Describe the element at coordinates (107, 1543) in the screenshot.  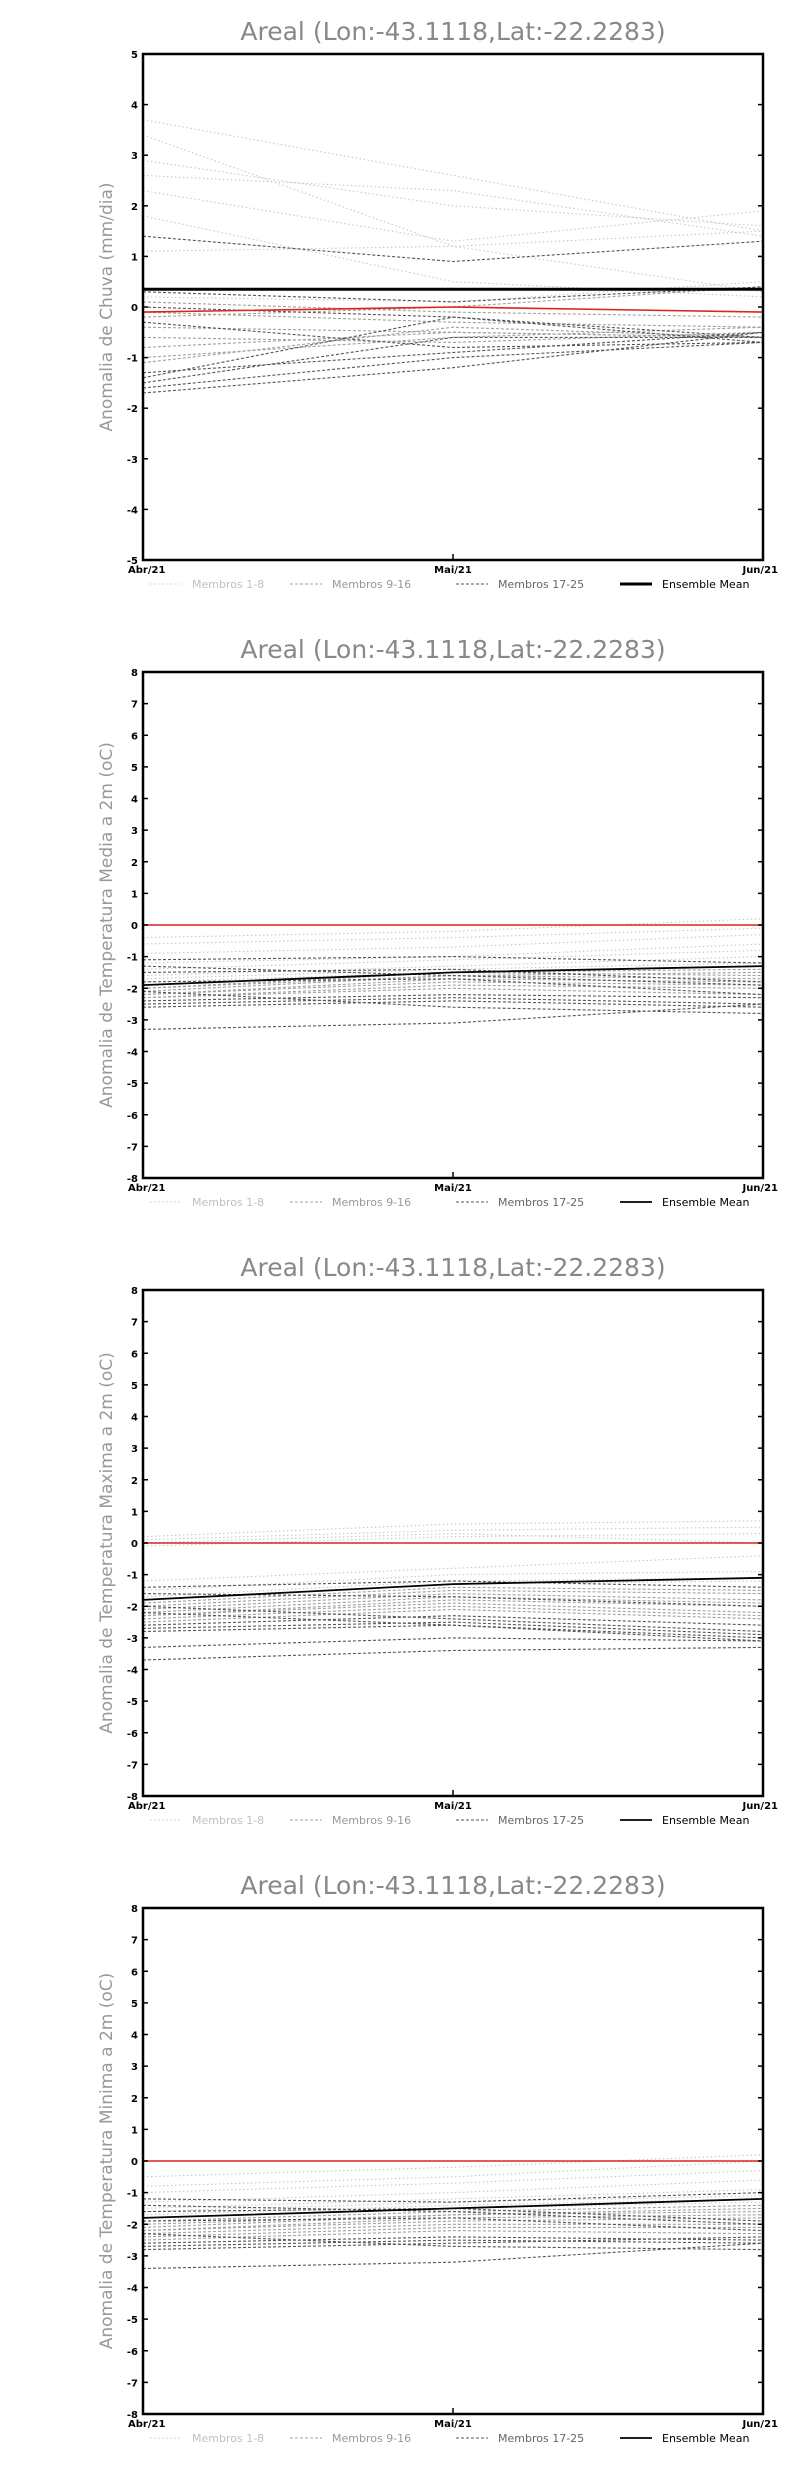
I see `y-axis-label: Anomalia de Temperatura Maxima a 2m (oC)` at that location.